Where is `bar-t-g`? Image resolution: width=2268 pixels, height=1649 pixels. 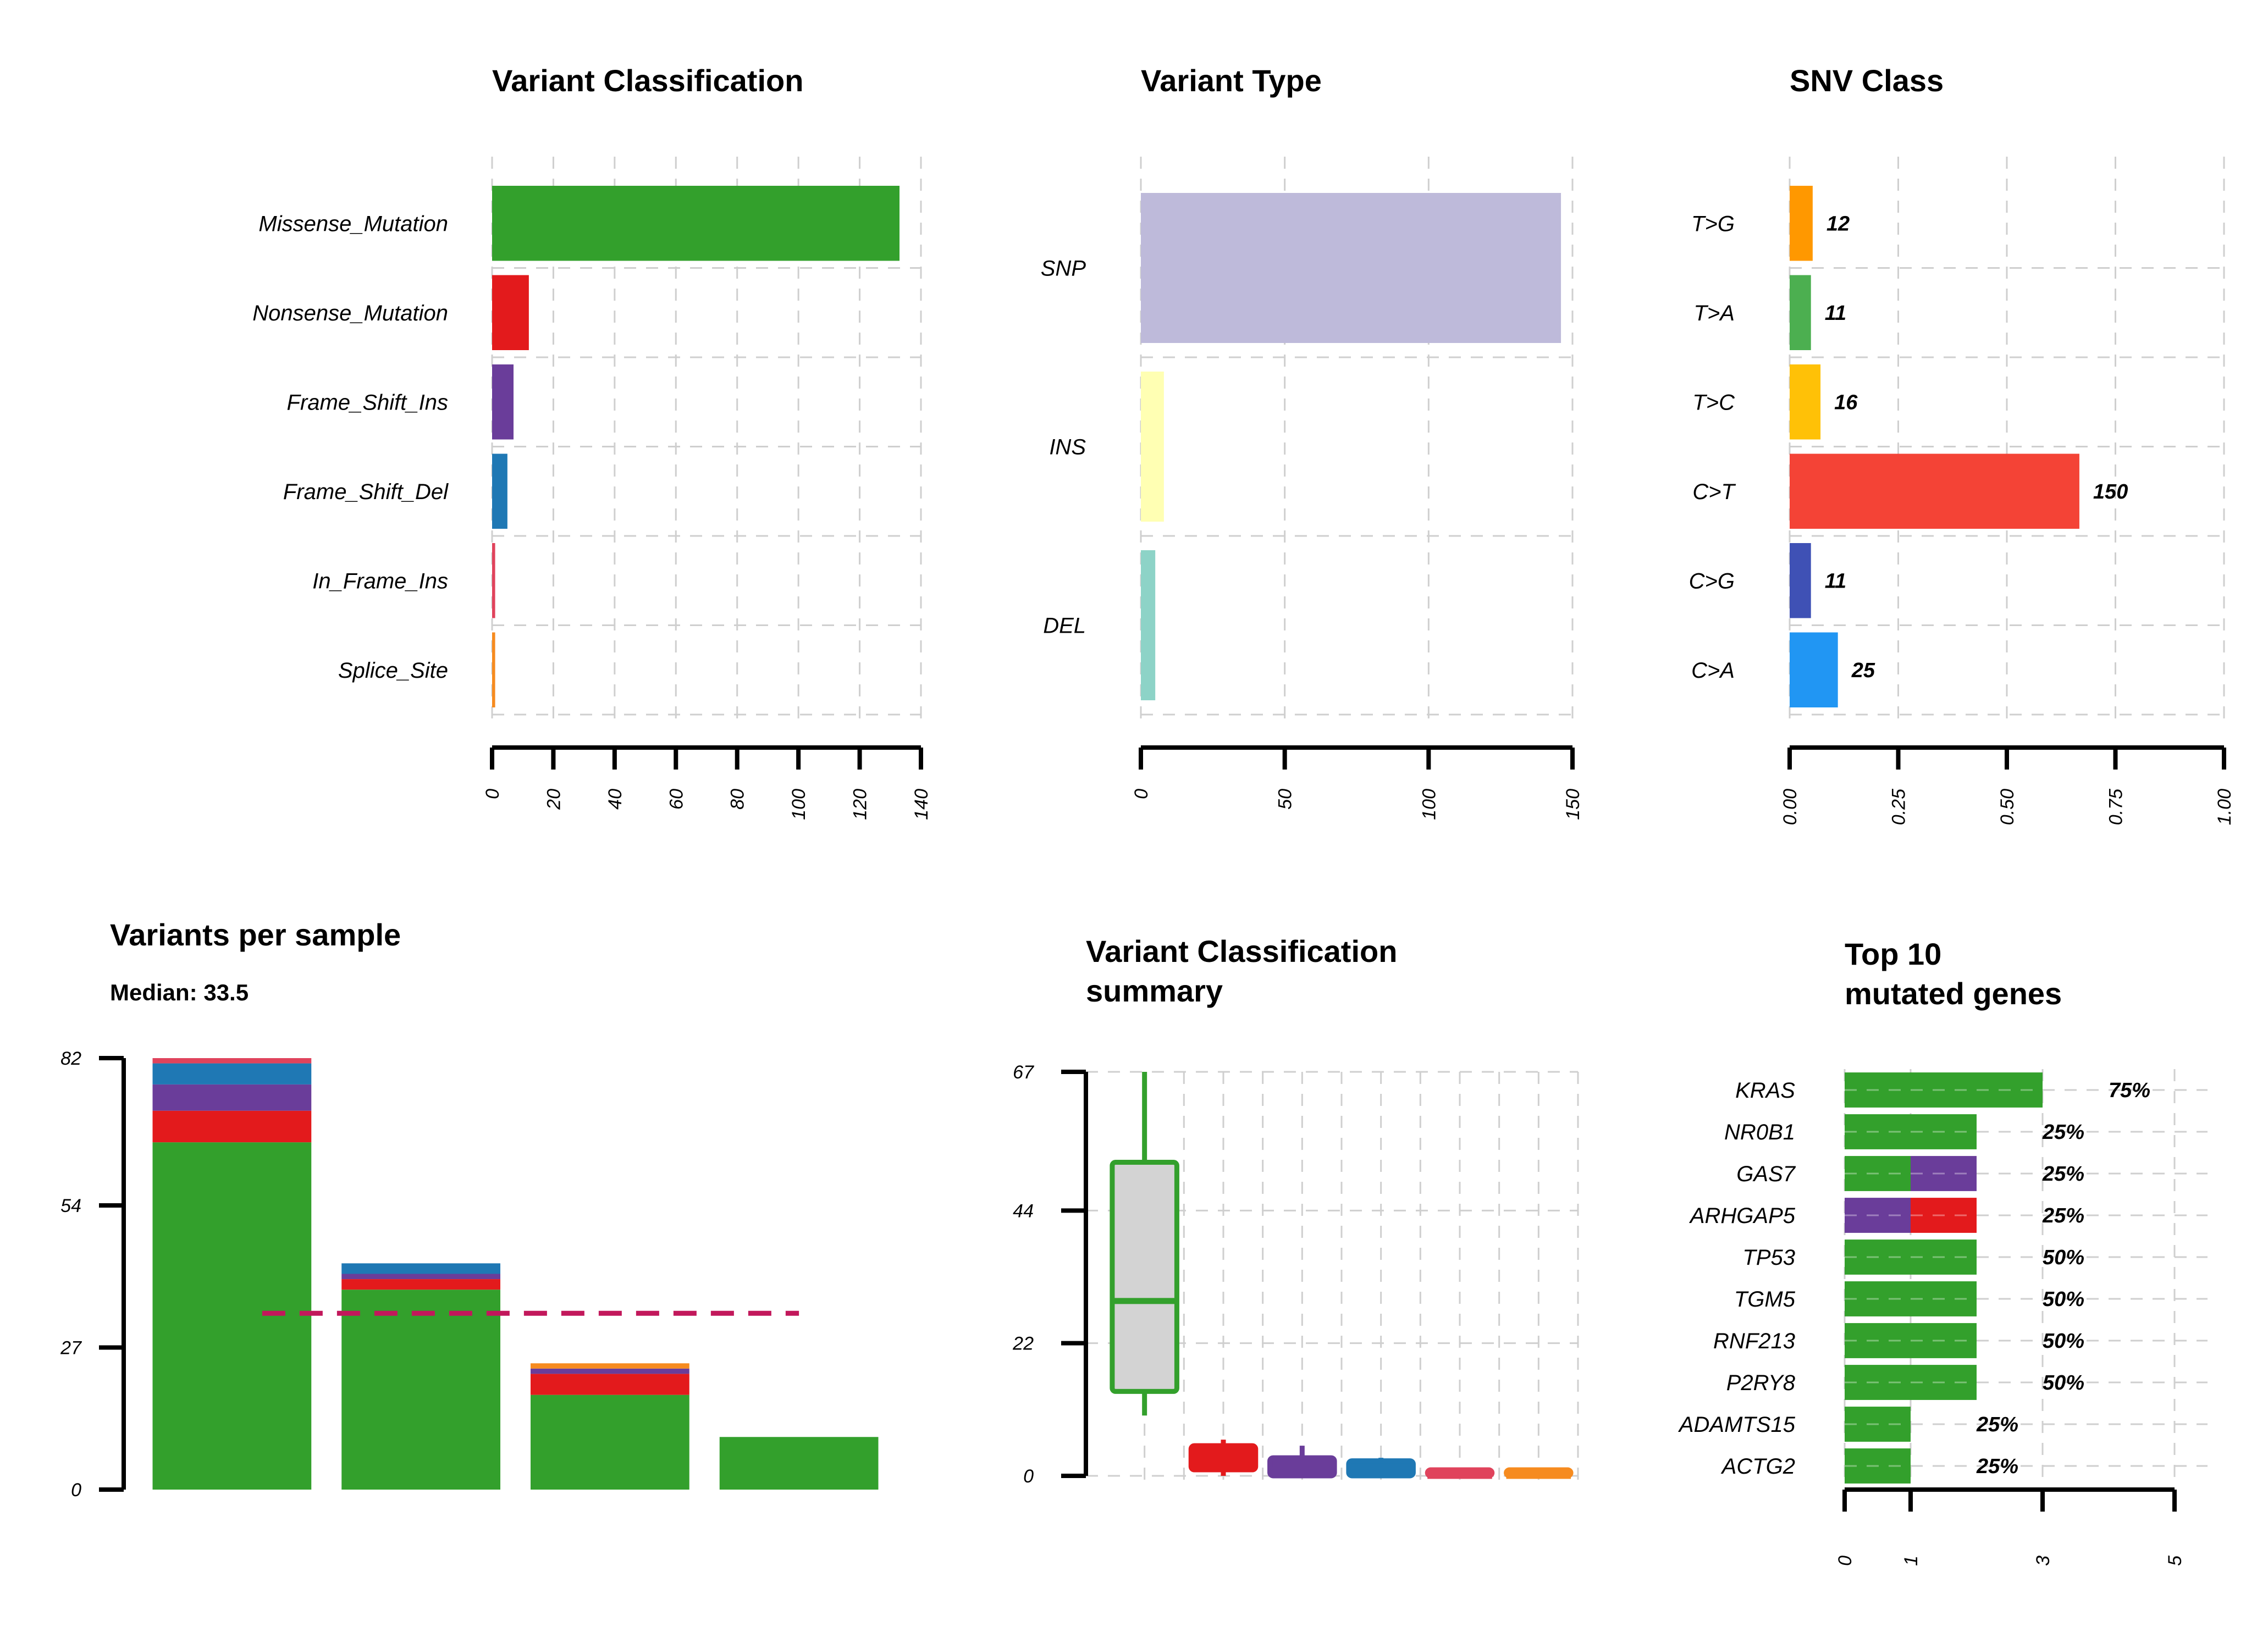
bar-t-g is located at coordinates (1802, 223).